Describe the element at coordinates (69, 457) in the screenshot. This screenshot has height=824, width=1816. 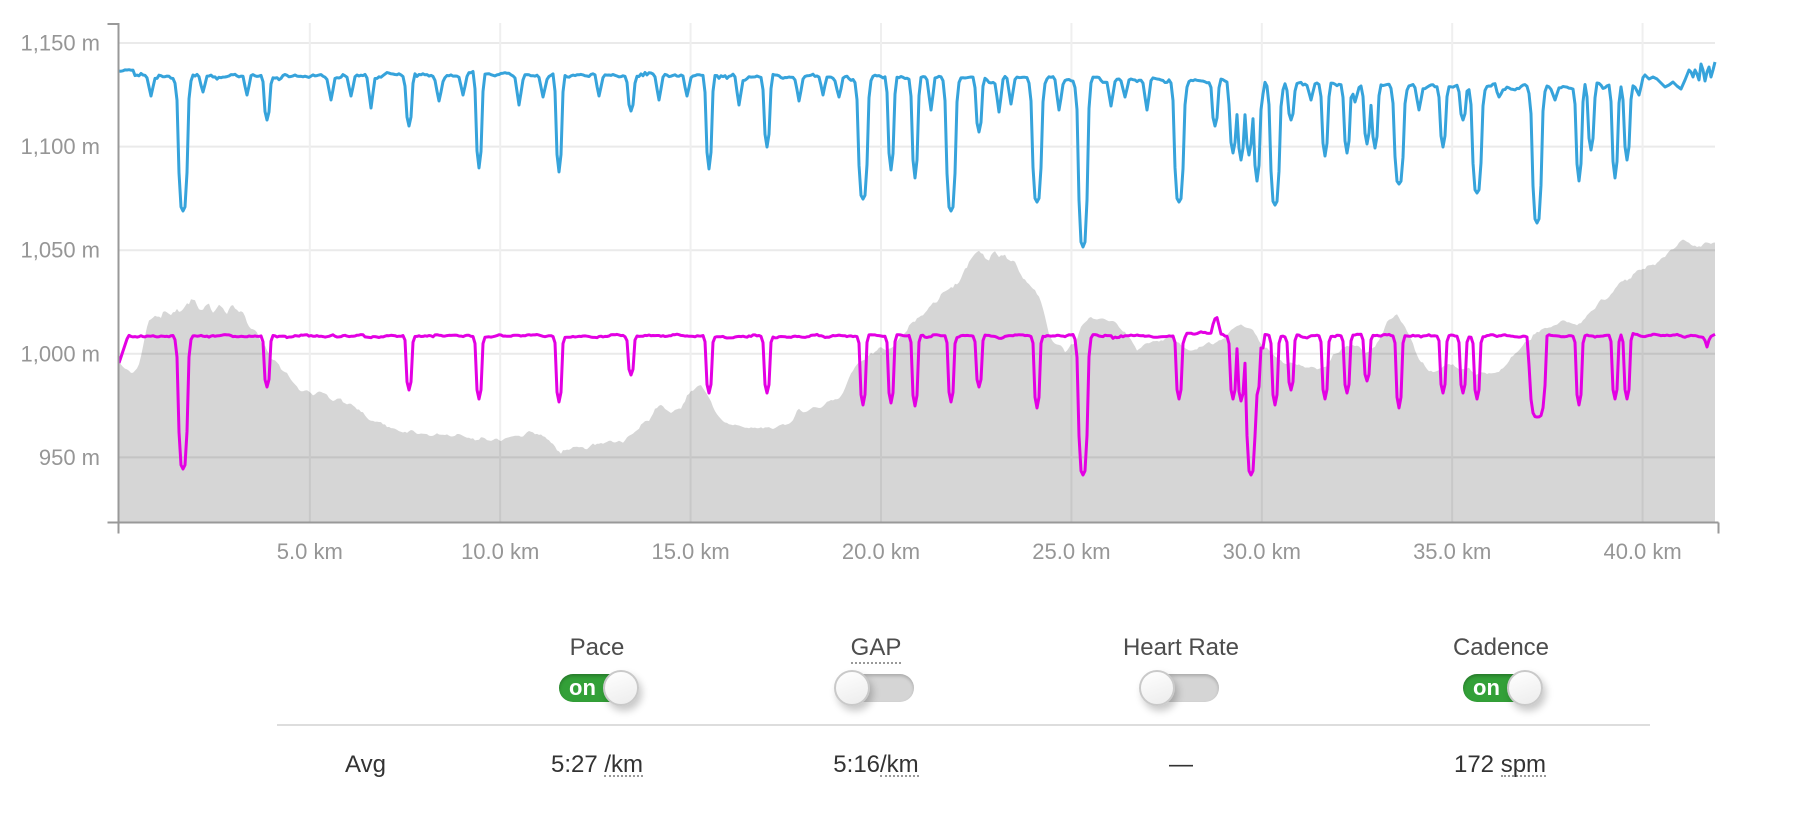
I see `svg-text: 950 m` at that location.